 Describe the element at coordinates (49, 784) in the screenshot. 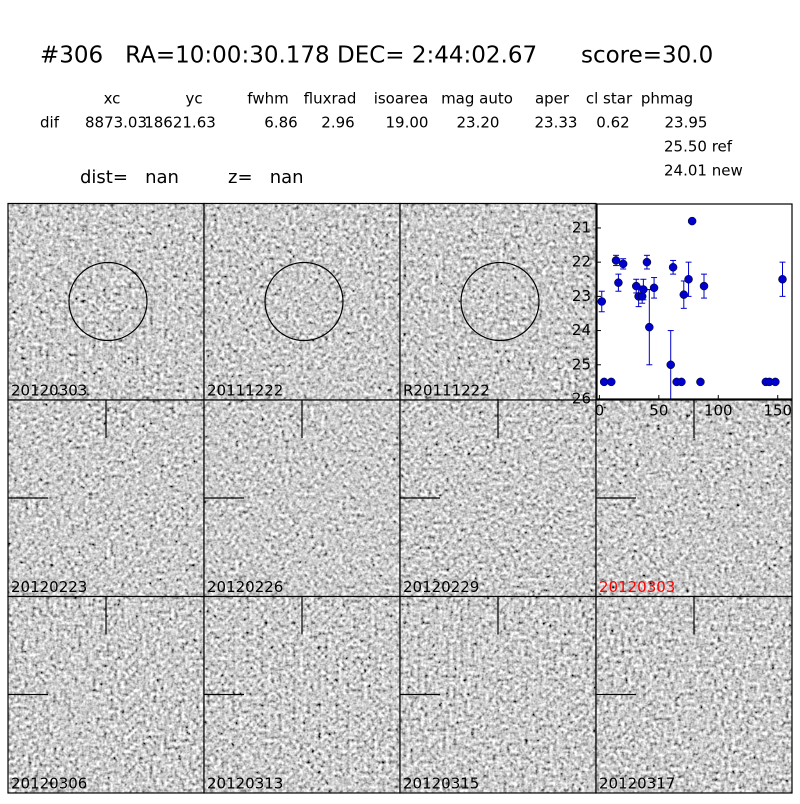

I see `stamp-label: 20120306` at that location.